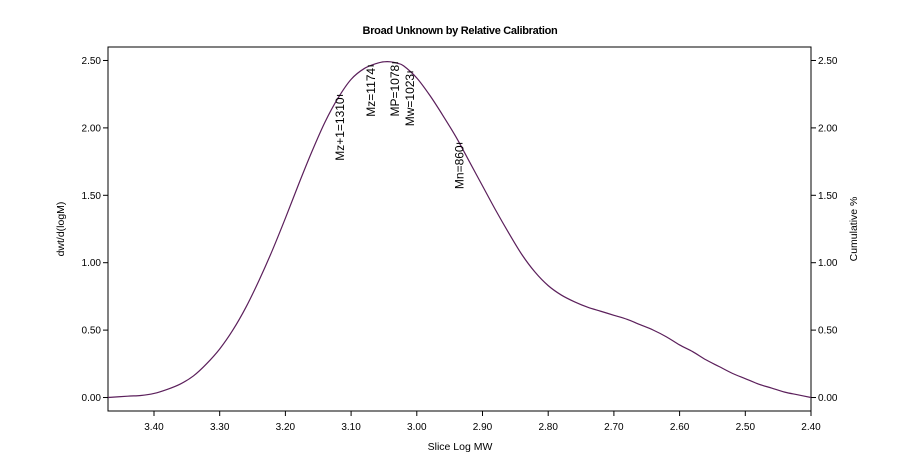 Image resolution: width=900 pixels, height=471 pixels. I want to click on x-tick-label: 3.20, so click(286, 427).